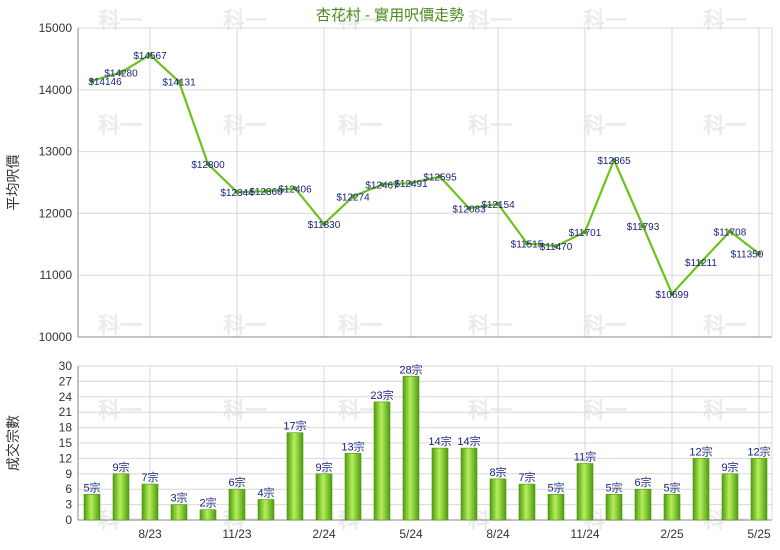 The width and height of the screenshot is (780, 550). Describe the element at coordinates (324, 534) in the screenshot. I see `xtick-label: 2/24` at that location.